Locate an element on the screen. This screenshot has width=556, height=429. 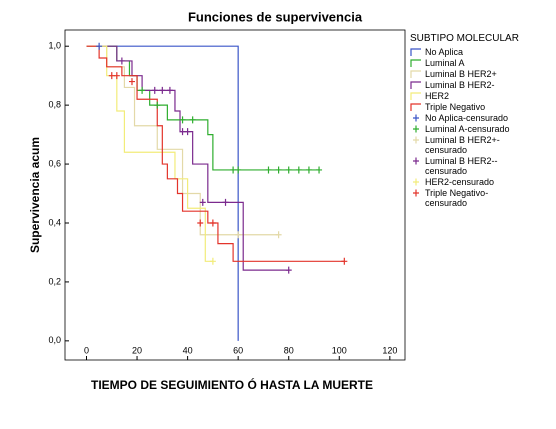
legend-title: SUBTIPO MOLECULAR is located at coordinates (464, 38).